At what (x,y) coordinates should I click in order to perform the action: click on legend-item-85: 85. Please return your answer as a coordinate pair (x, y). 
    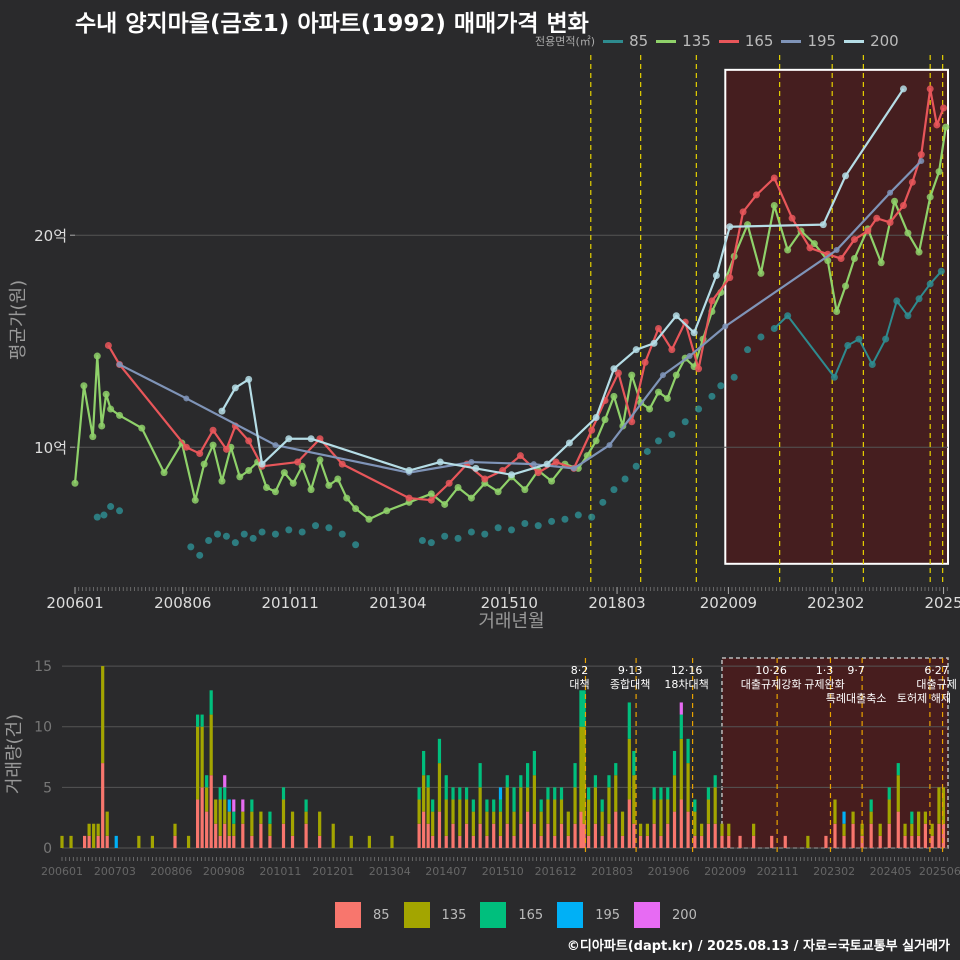
    Looking at the image, I should click on (625, 41).